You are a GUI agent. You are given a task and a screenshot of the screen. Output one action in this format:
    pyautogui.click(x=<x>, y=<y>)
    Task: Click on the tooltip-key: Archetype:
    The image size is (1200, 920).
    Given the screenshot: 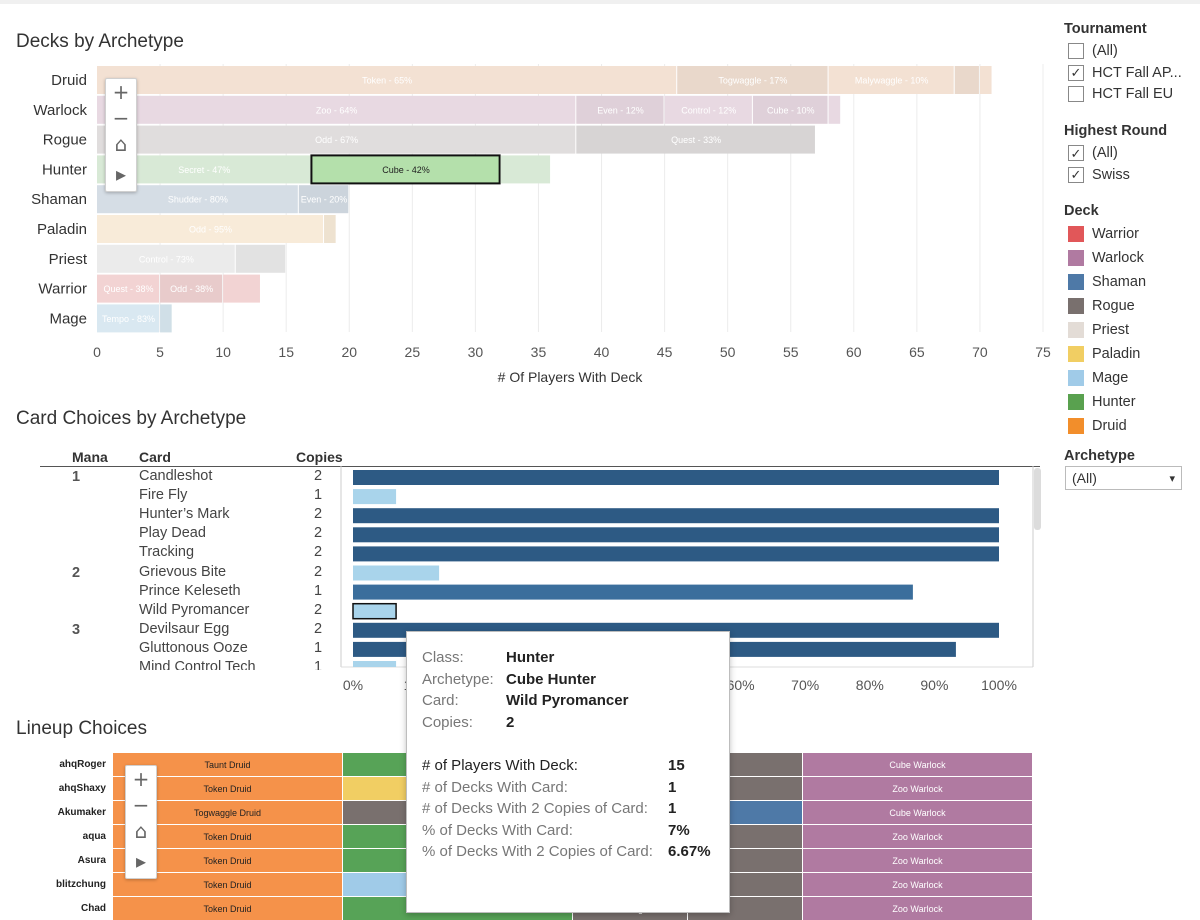 What is the action you would take?
    pyautogui.click(x=458, y=679)
    